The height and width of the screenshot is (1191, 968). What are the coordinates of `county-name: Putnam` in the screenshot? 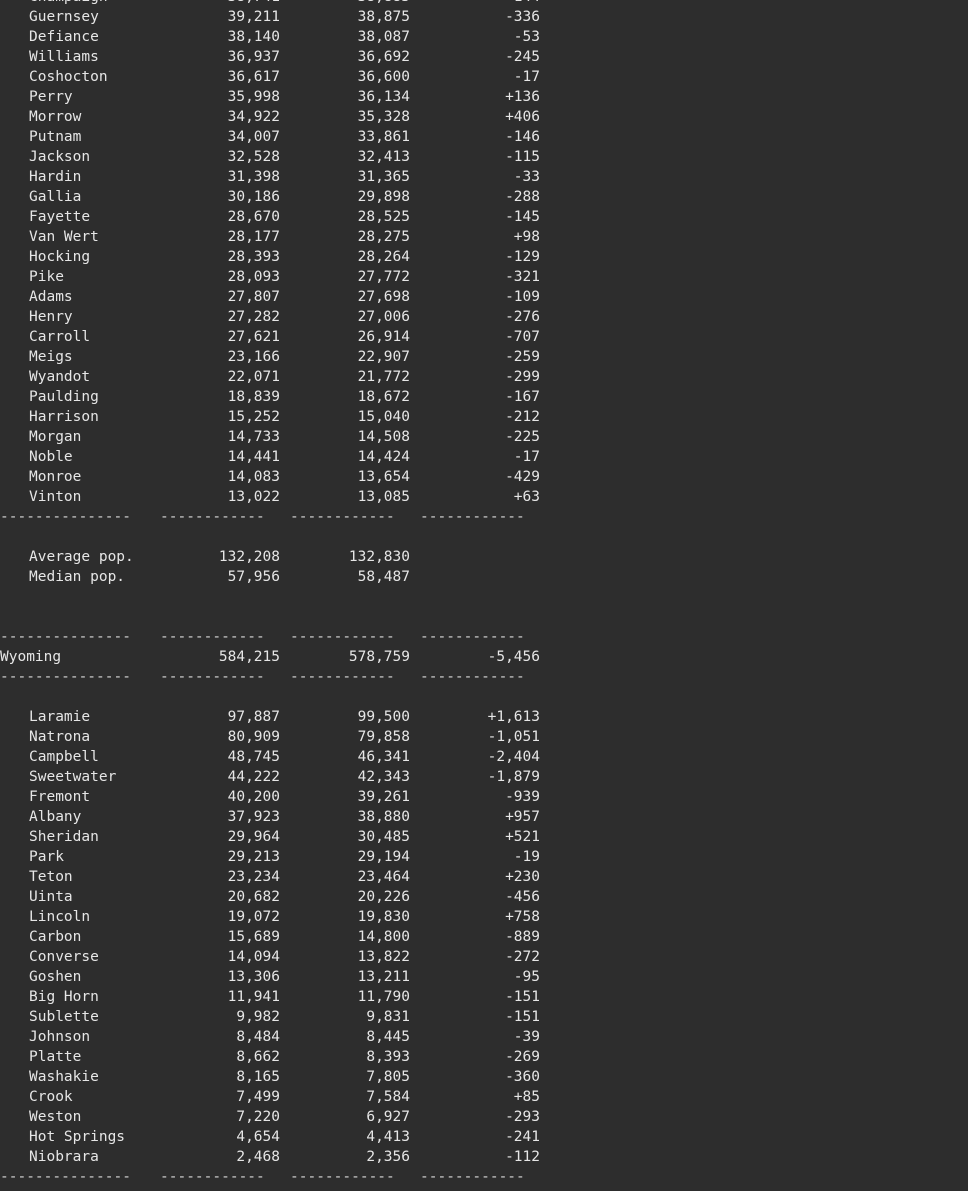 It's located at (55, 137).